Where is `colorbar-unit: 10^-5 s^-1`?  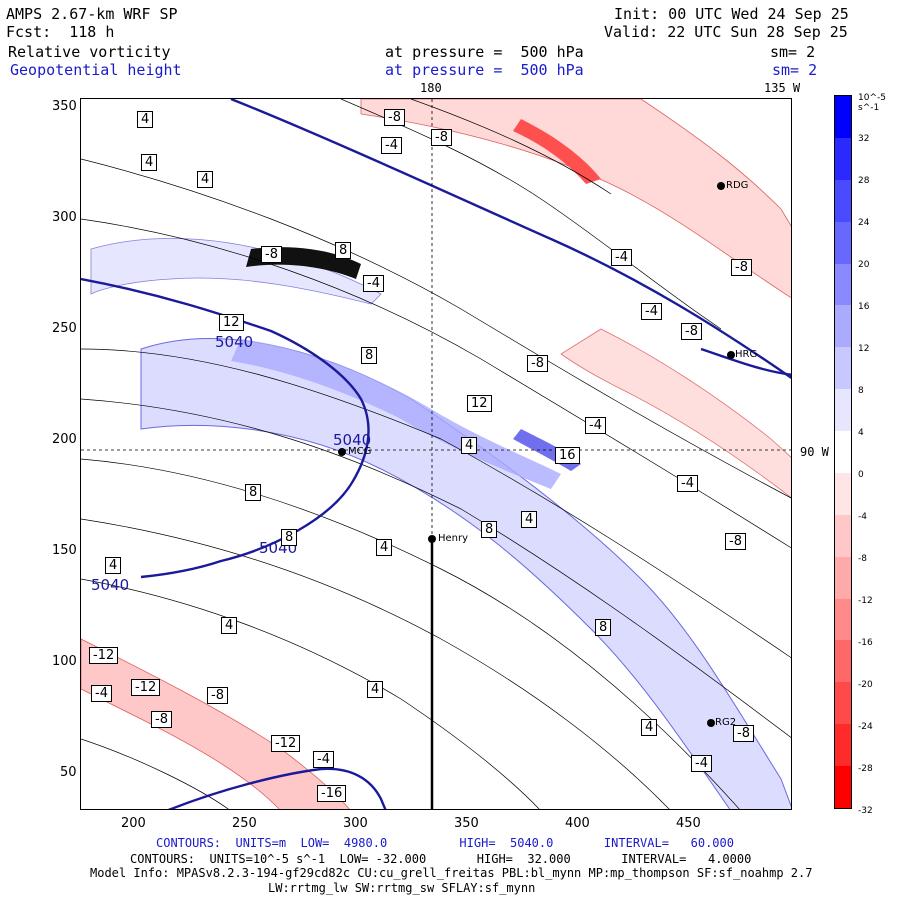
colorbar-unit: 10^-5 s^-1 is located at coordinates (872, 103).